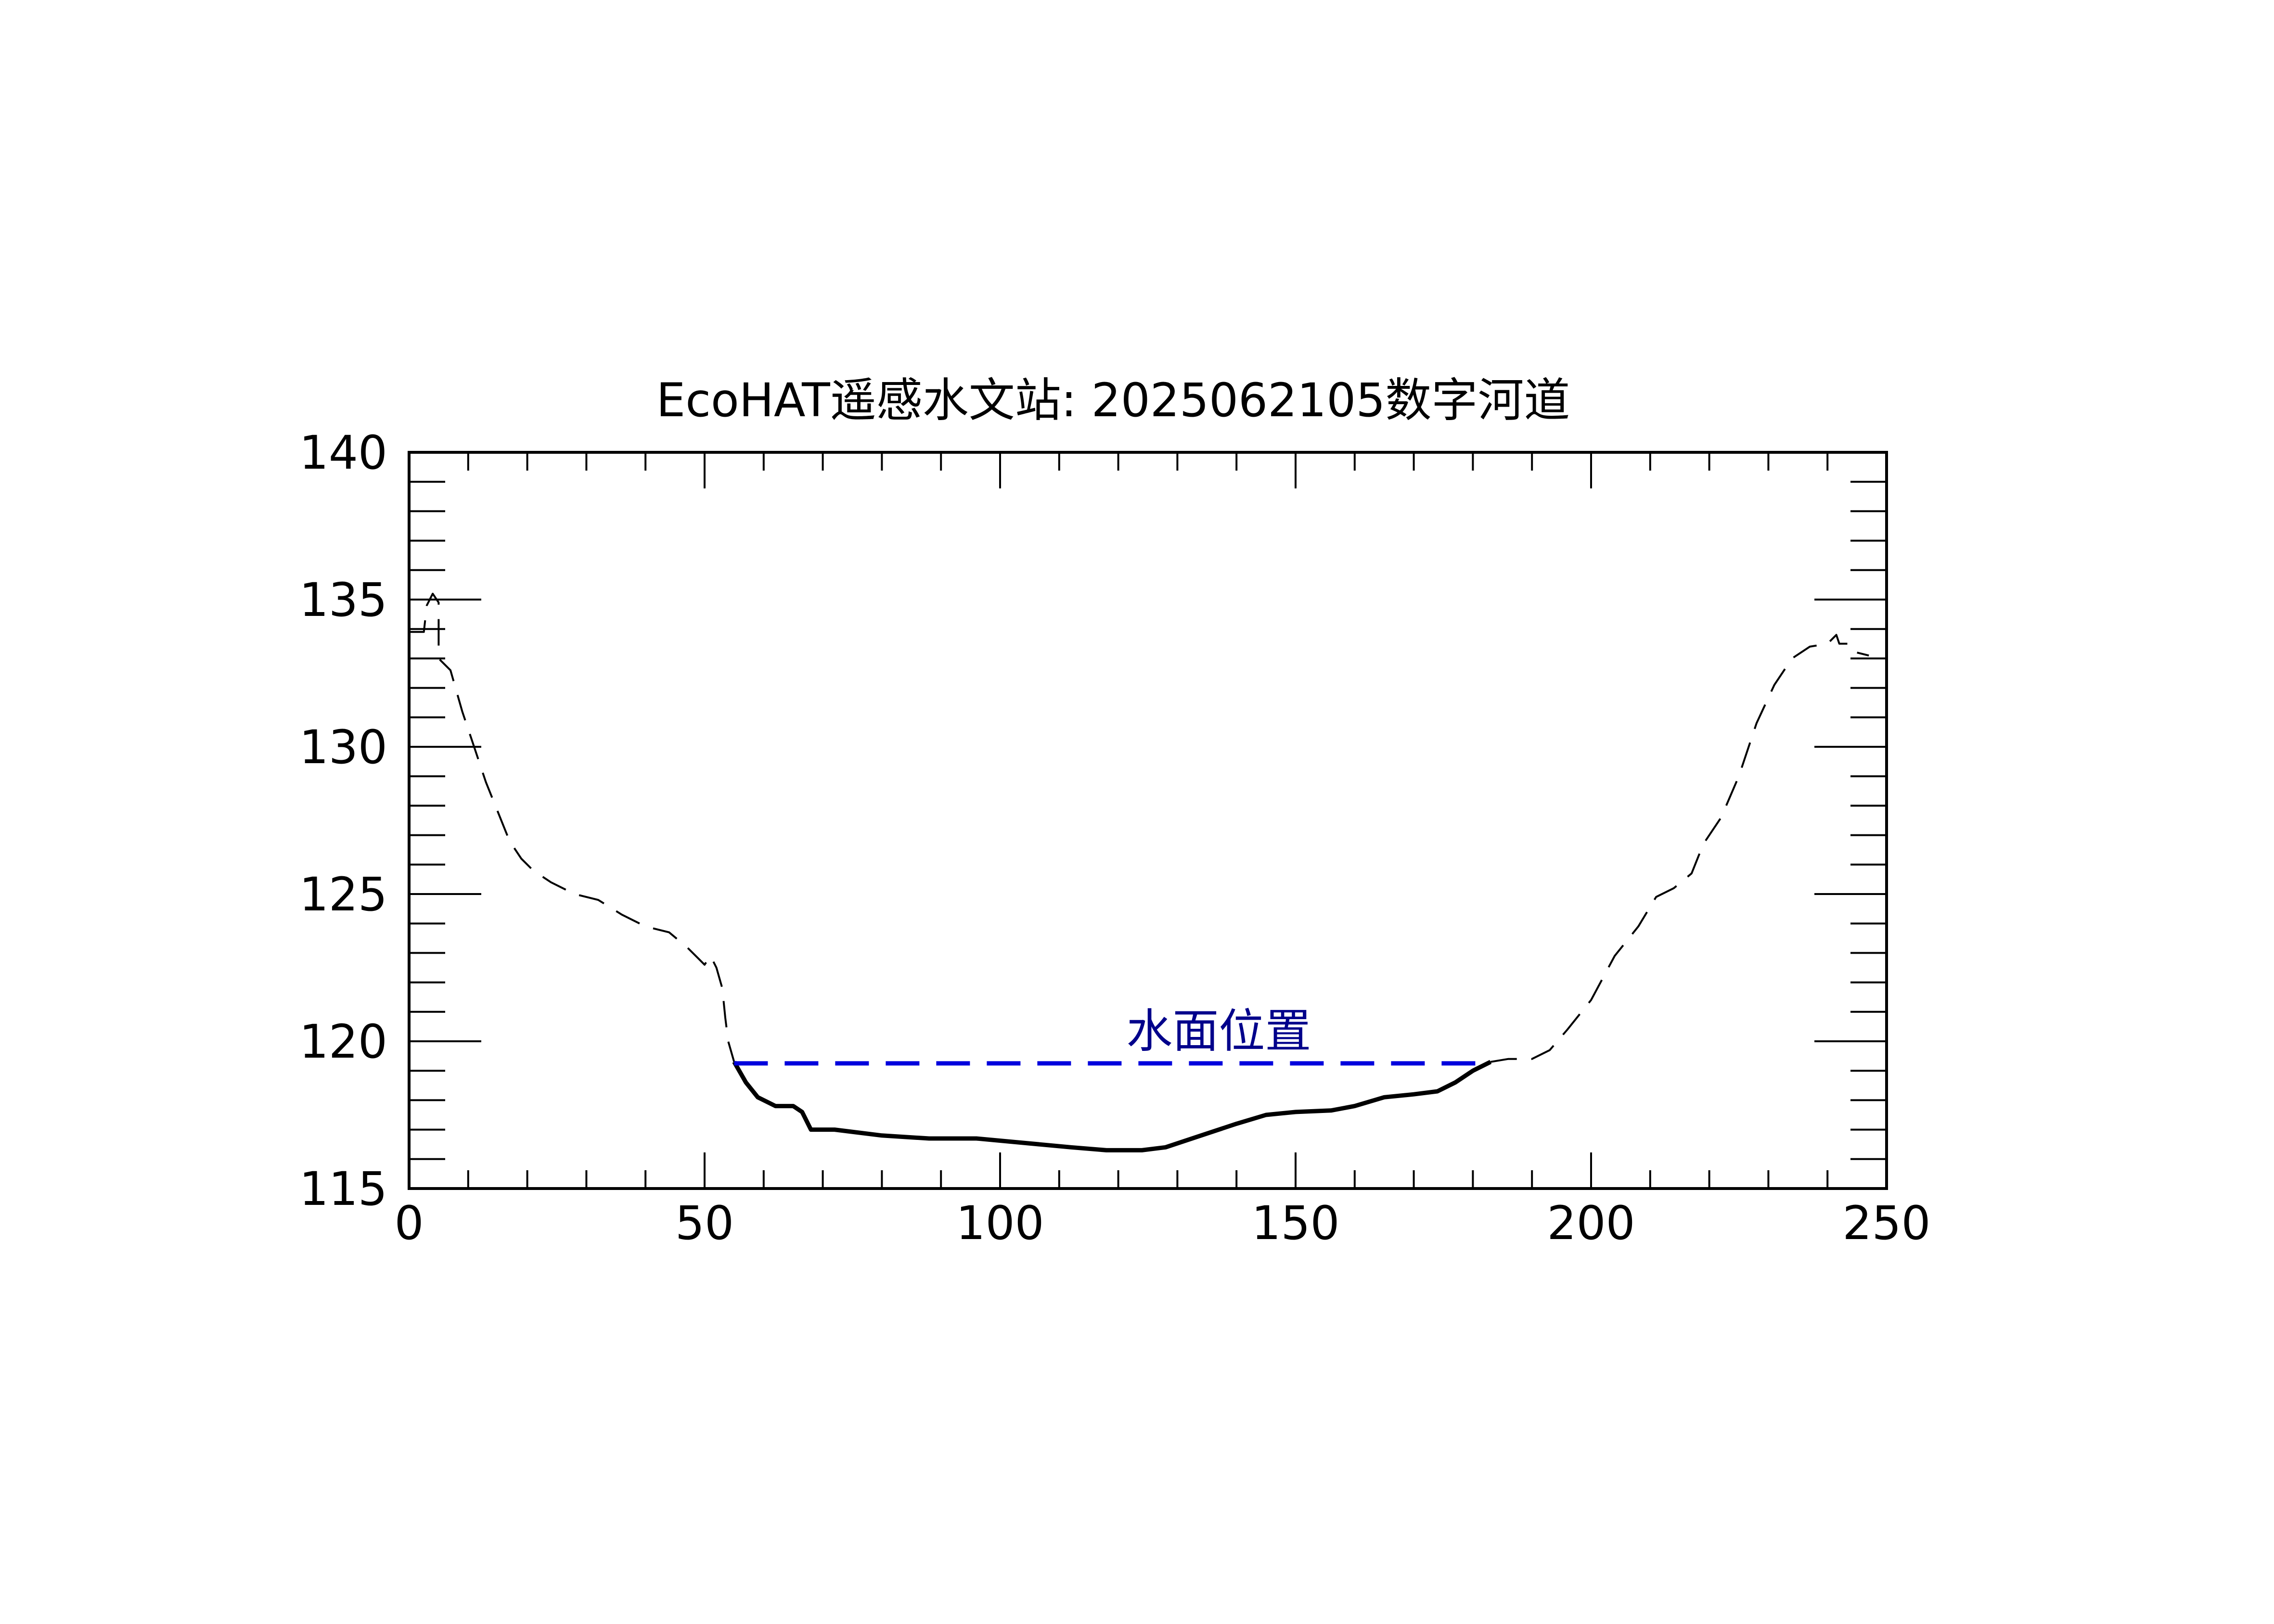  What do you see at coordinates (1113, 400) in the screenshot?
I see `chart-title: EcoHAT遥感水文站: 2025062105数字河道` at bounding box center [1113, 400].